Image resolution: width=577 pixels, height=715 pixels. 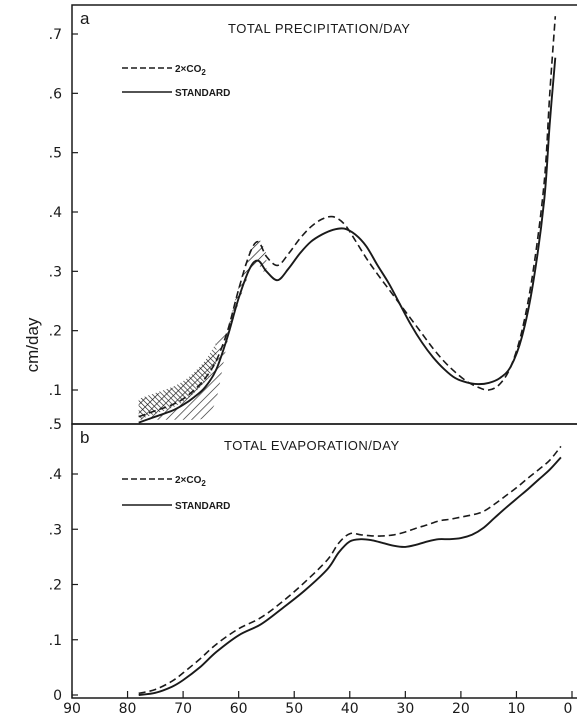 I want to click on x-tick-label: 90, so click(x=72, y=708).